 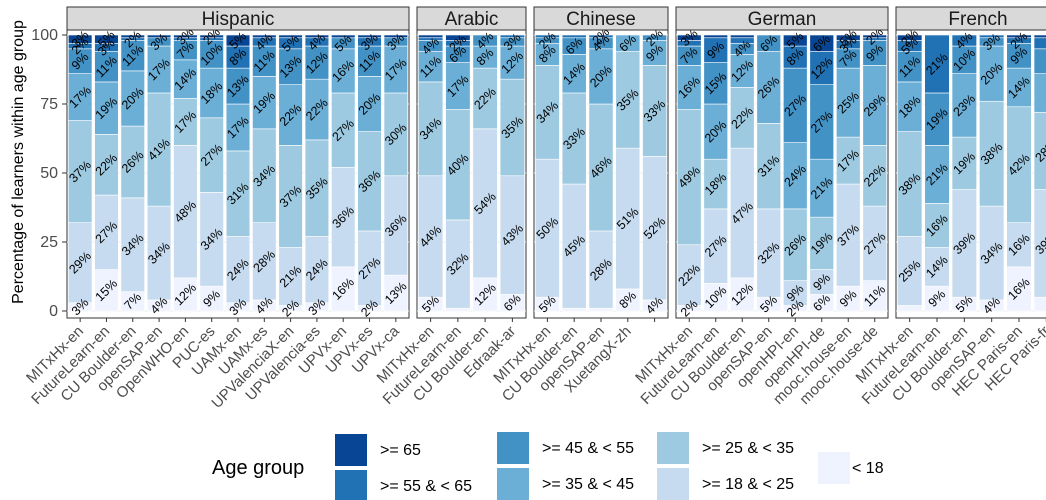 What do you see at coordinates (49, 104) in the screenshot?
I see `y-tick-label: 75` at bounding box center [49, 104].